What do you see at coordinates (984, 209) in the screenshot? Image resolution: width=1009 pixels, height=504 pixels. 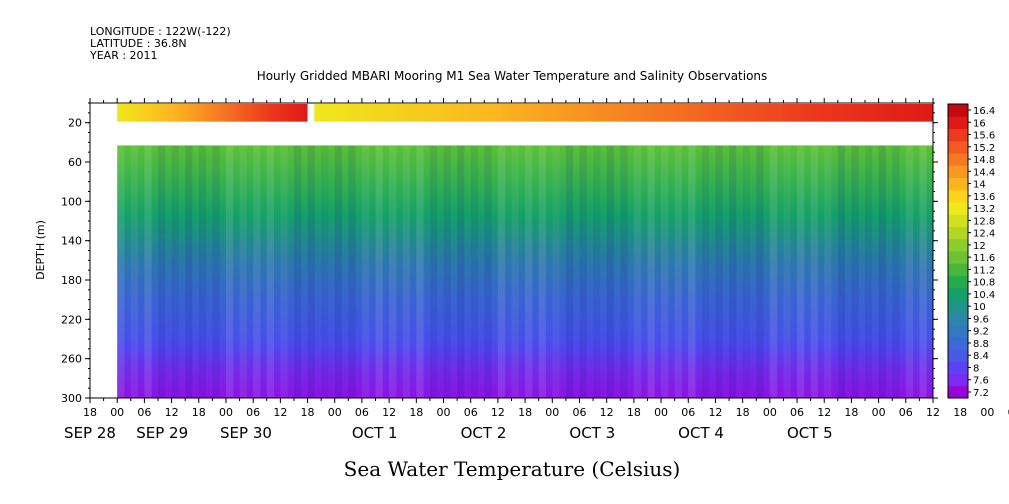 I see `colorbar-tick-label: 13.2` at bounding box center [984, 209].